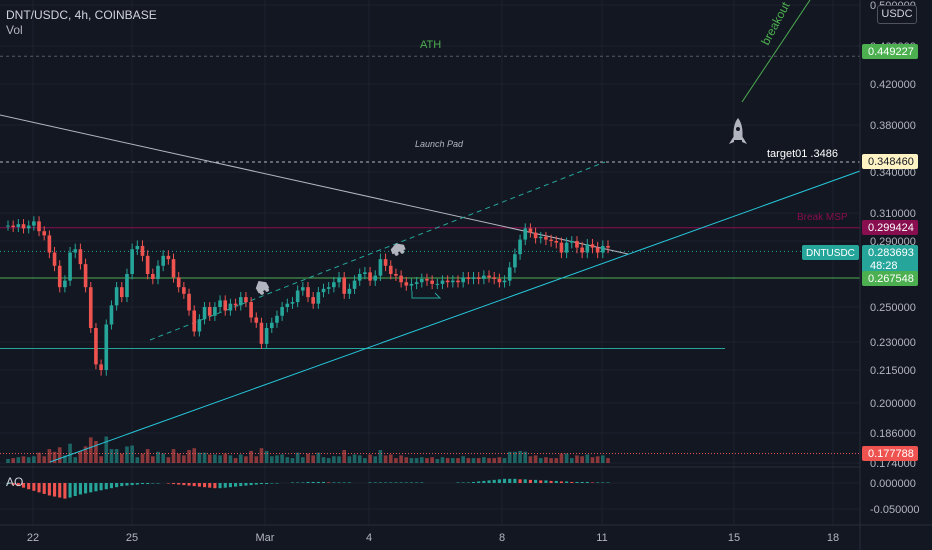 This screenshot has height=550, width=932. Describe the element at coordinates (897, 14) in the screenshot. I see `currency-selector: USDC` at that location.